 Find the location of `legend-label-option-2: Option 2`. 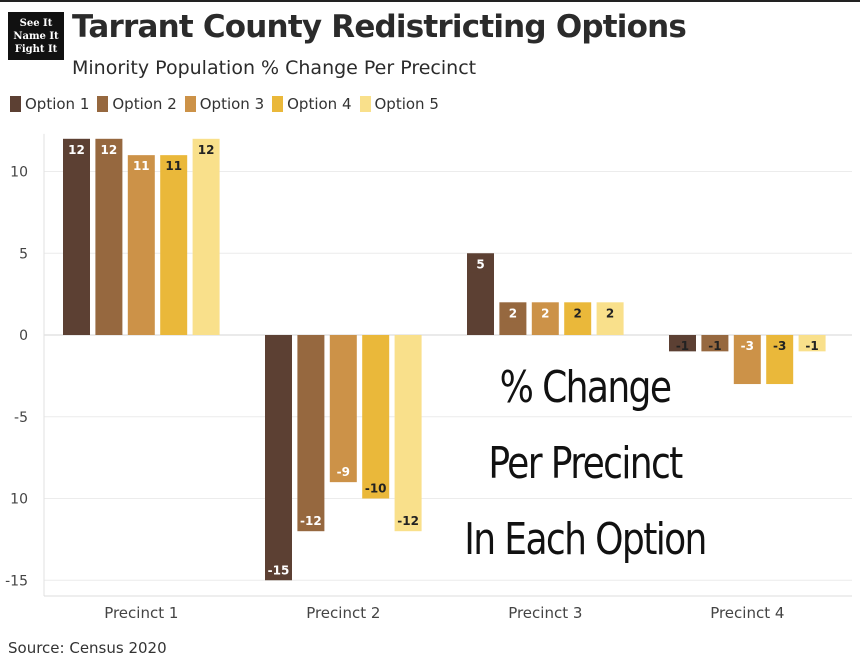

legend-label-option-2: Option 2 is located at coordinates (144, 104).